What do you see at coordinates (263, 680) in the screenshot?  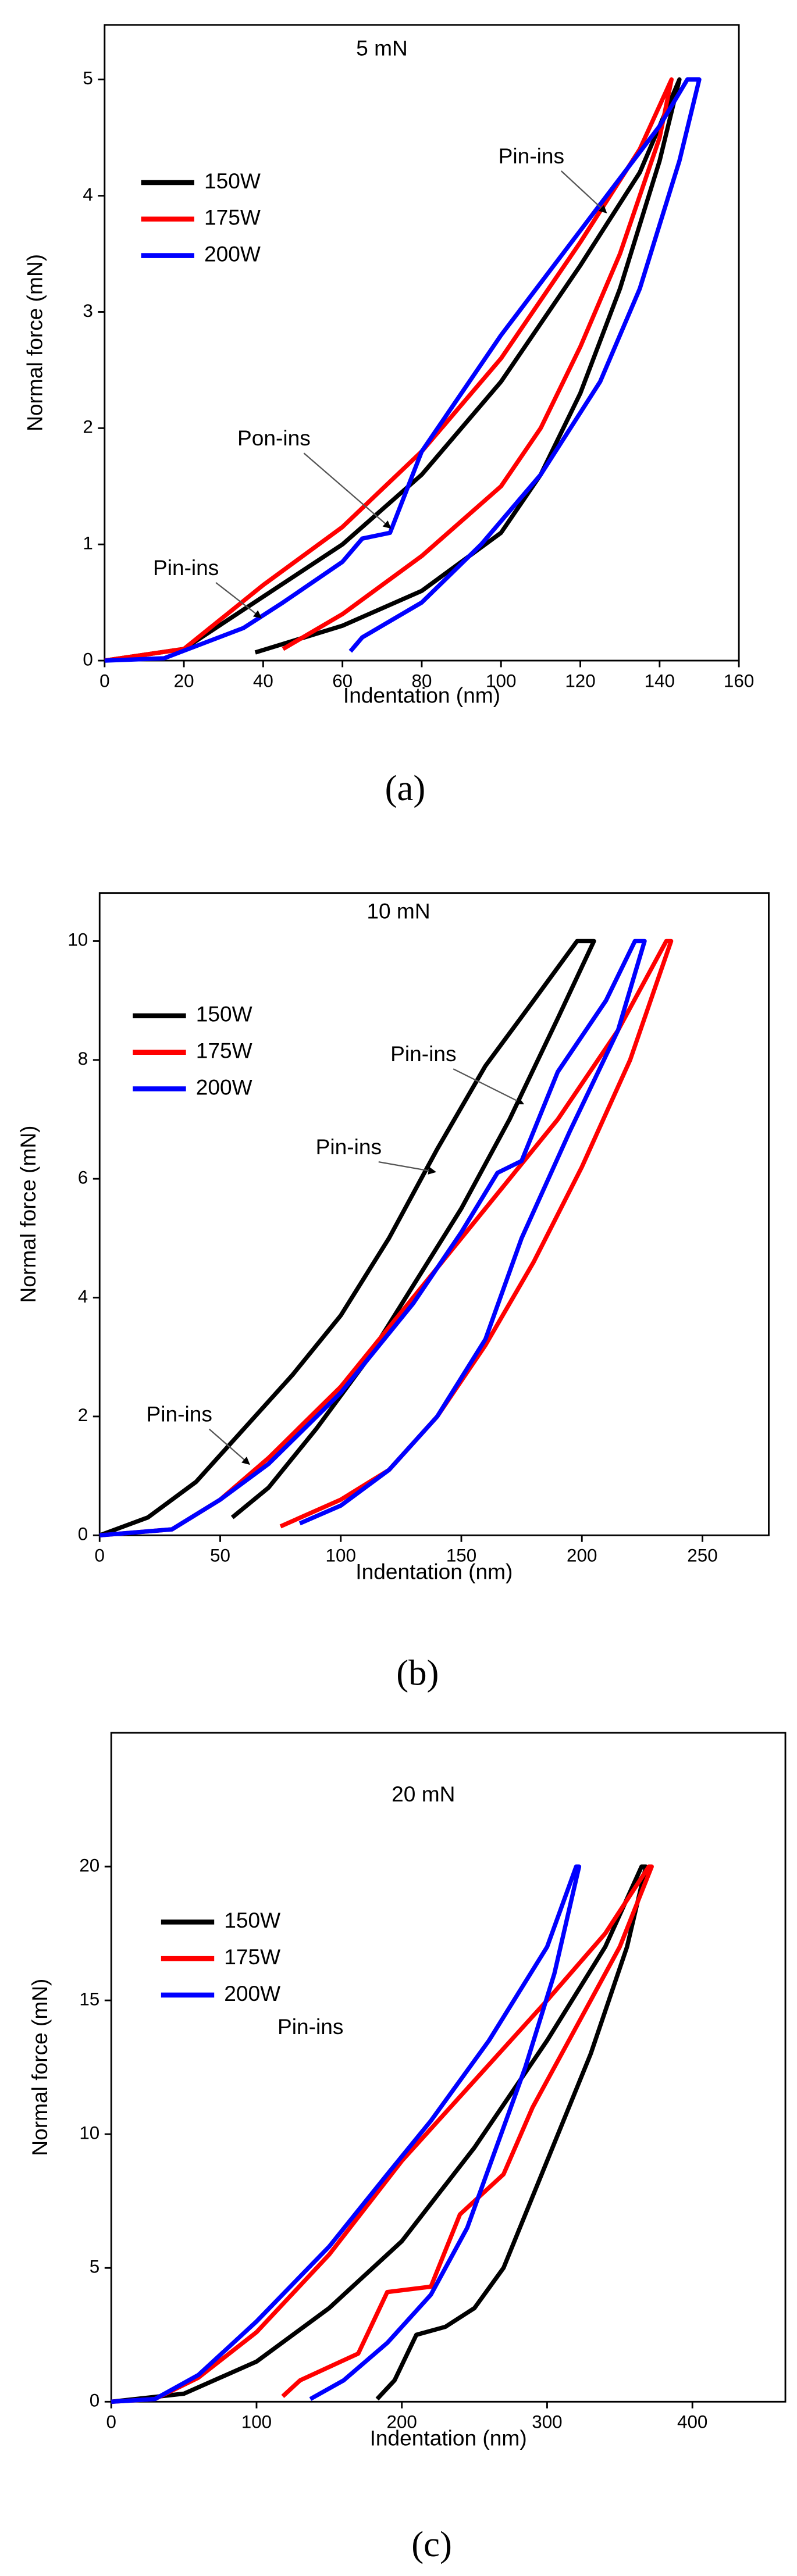 I see `x-tick-label: 40` at bounding box center [263, 680].